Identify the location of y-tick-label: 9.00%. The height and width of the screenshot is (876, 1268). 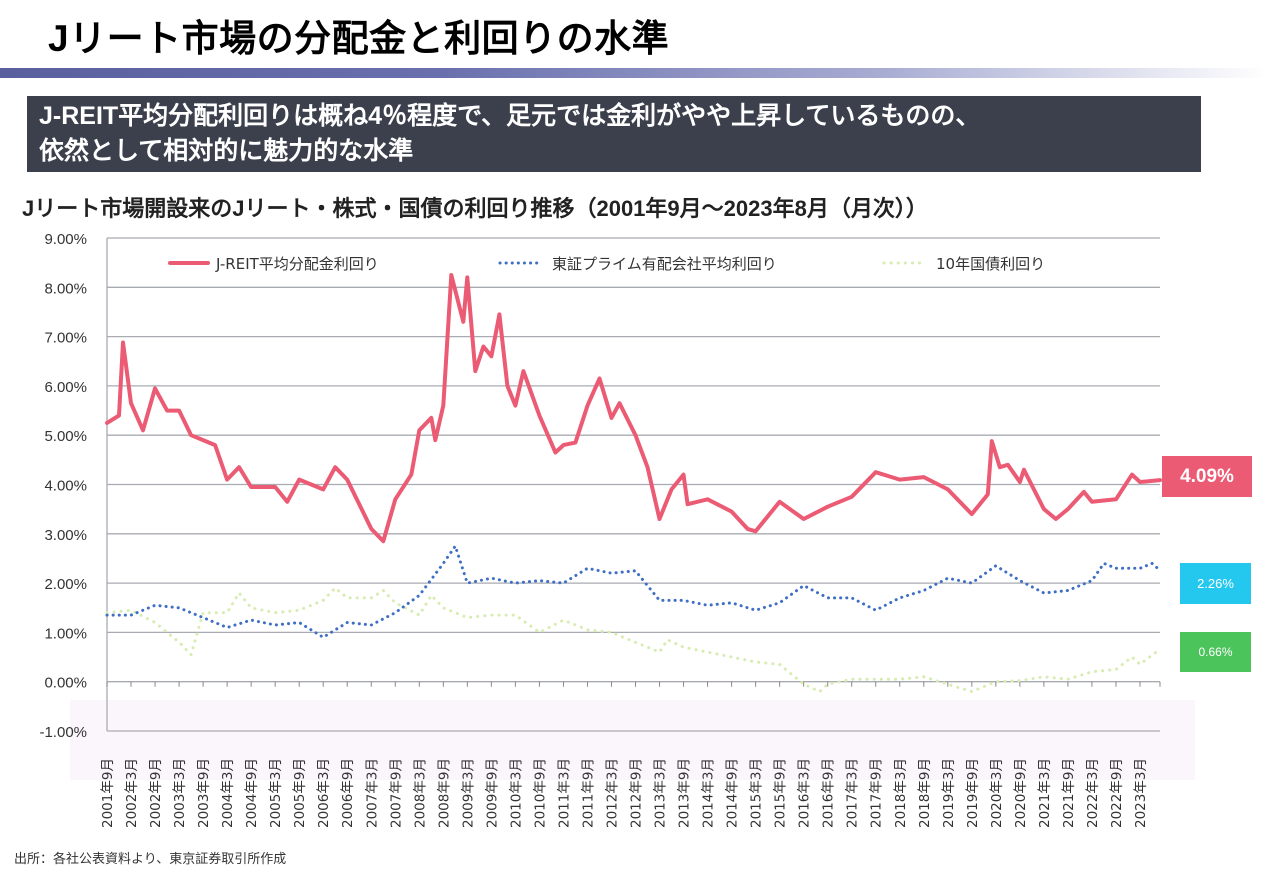
(65, 239).